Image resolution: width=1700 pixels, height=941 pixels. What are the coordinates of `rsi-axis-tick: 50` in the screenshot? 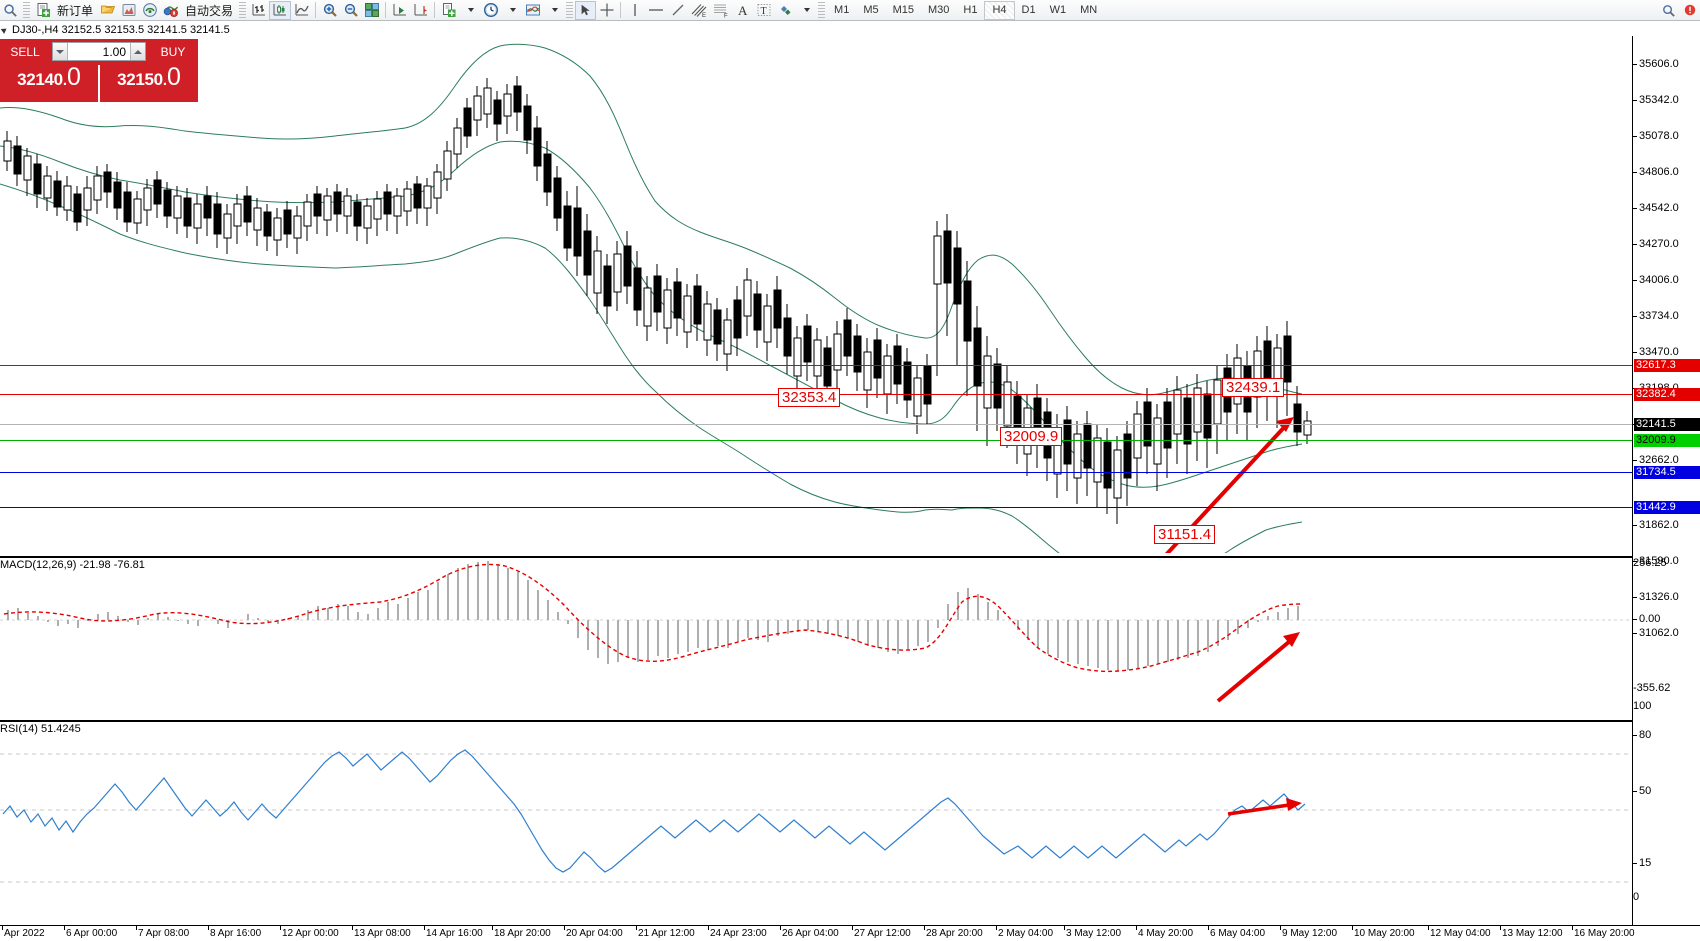 It's located at (1642, 791).